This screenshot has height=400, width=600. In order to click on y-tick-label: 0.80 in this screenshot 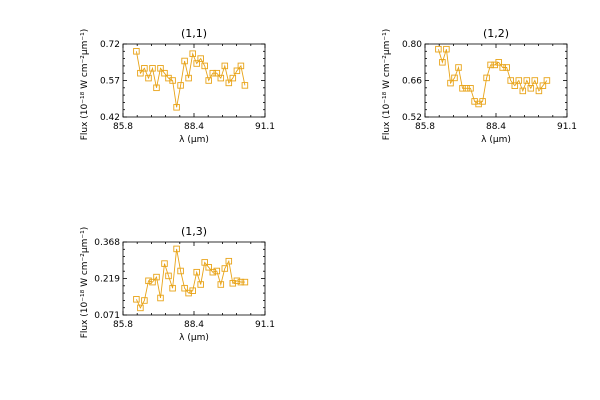, I will do `click(412, 45)`.